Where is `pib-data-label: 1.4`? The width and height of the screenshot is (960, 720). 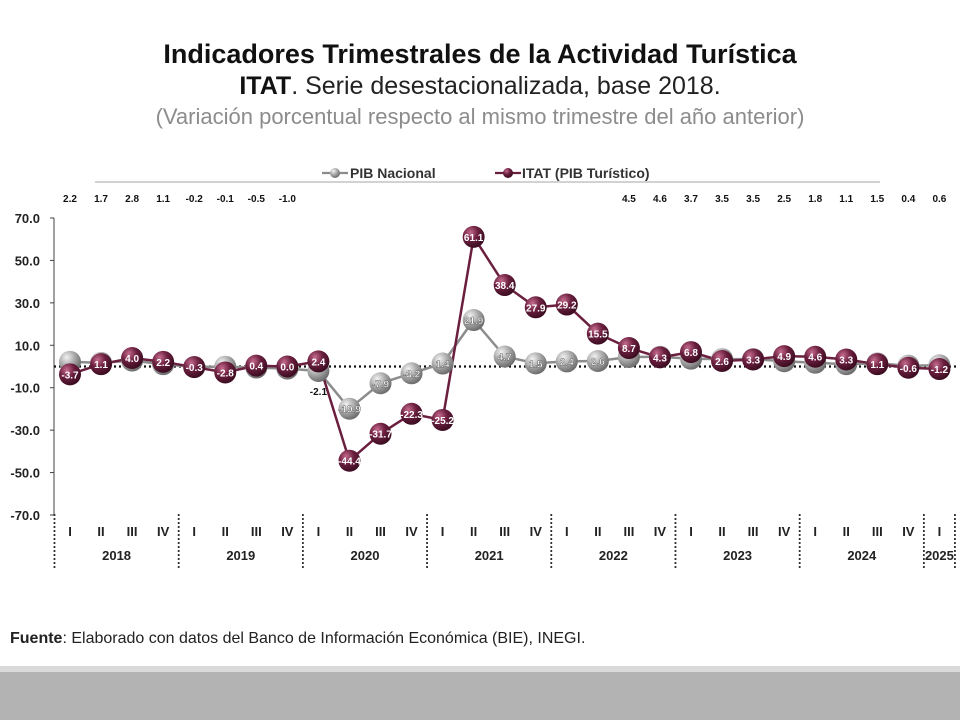
pib-data-label: 1.4 is located at coordinates (443, 365).